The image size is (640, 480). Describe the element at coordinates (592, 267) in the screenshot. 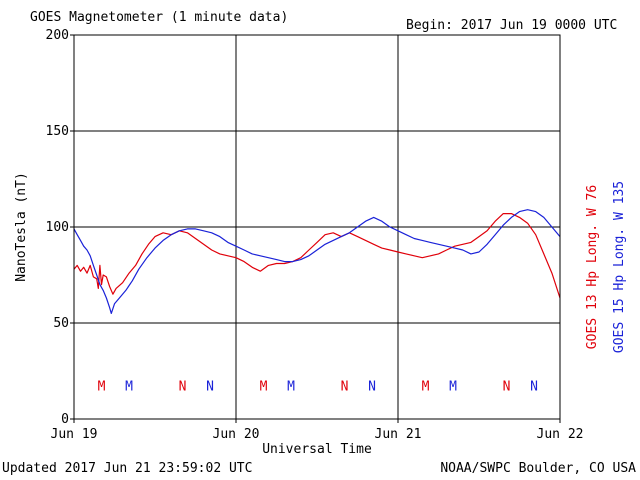

I see `legend-entry-1: GOES 13 Hp Long. W 76` at that location.